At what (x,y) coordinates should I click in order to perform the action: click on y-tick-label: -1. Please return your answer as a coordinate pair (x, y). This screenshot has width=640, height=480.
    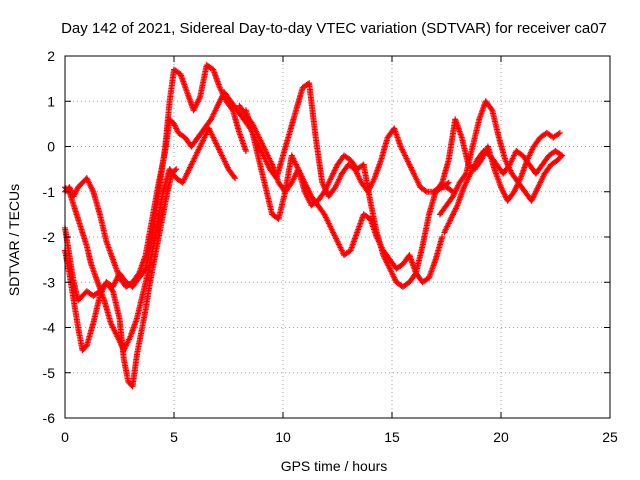
    Looking at the image, I should click on (49, 192).